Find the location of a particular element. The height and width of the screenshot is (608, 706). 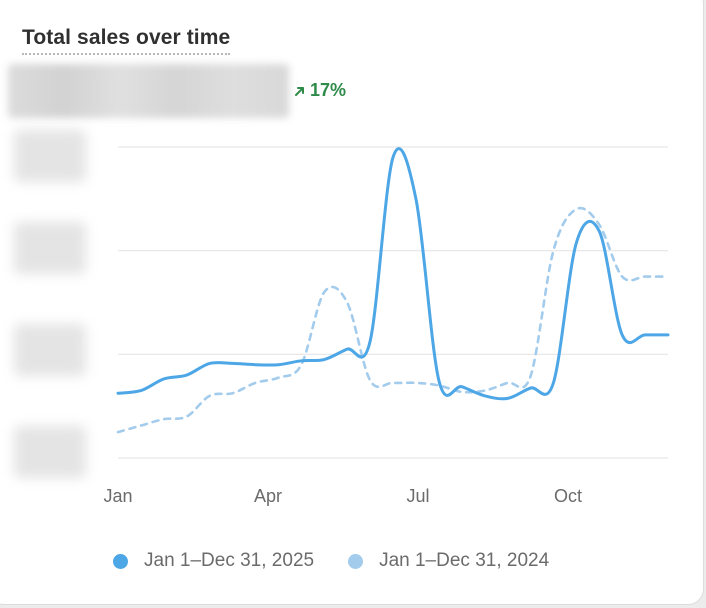

change-indicator: 17% is located at coordinates (320, 90).